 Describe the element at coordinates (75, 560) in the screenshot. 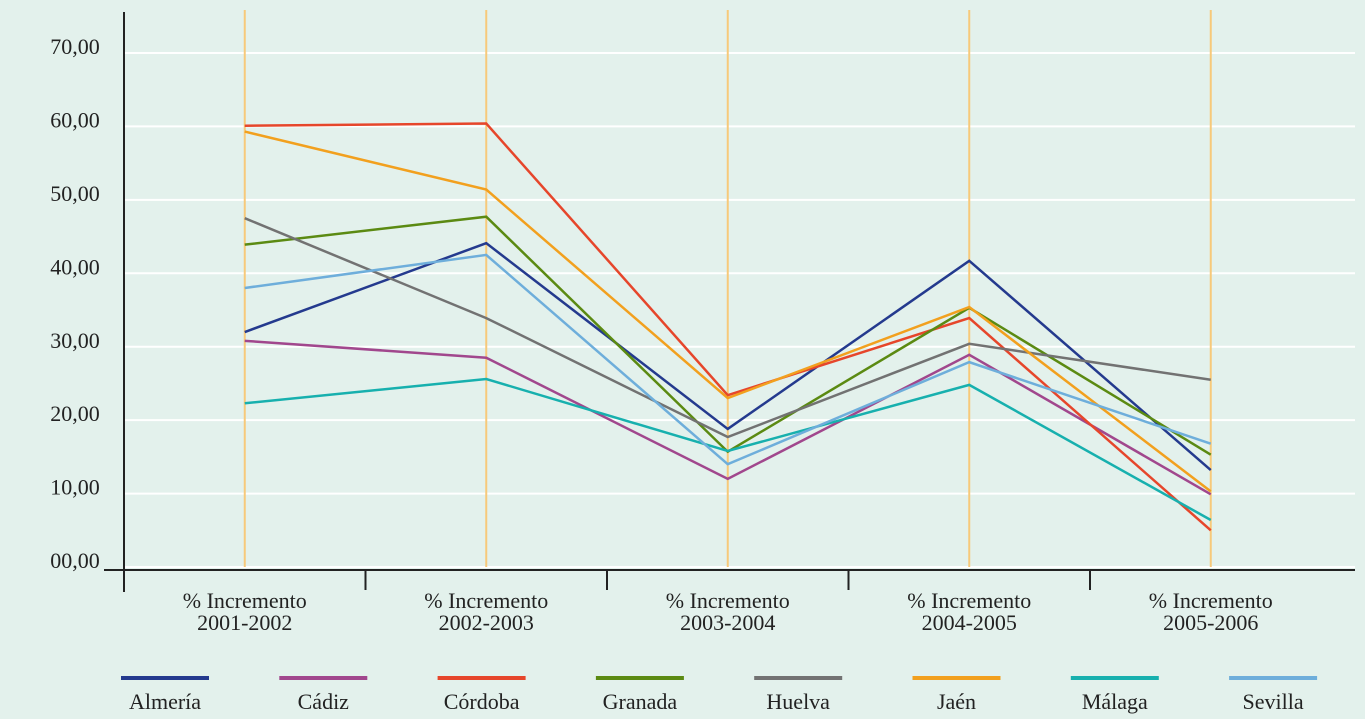

I see `y-tick-label: 00,00` at that location.